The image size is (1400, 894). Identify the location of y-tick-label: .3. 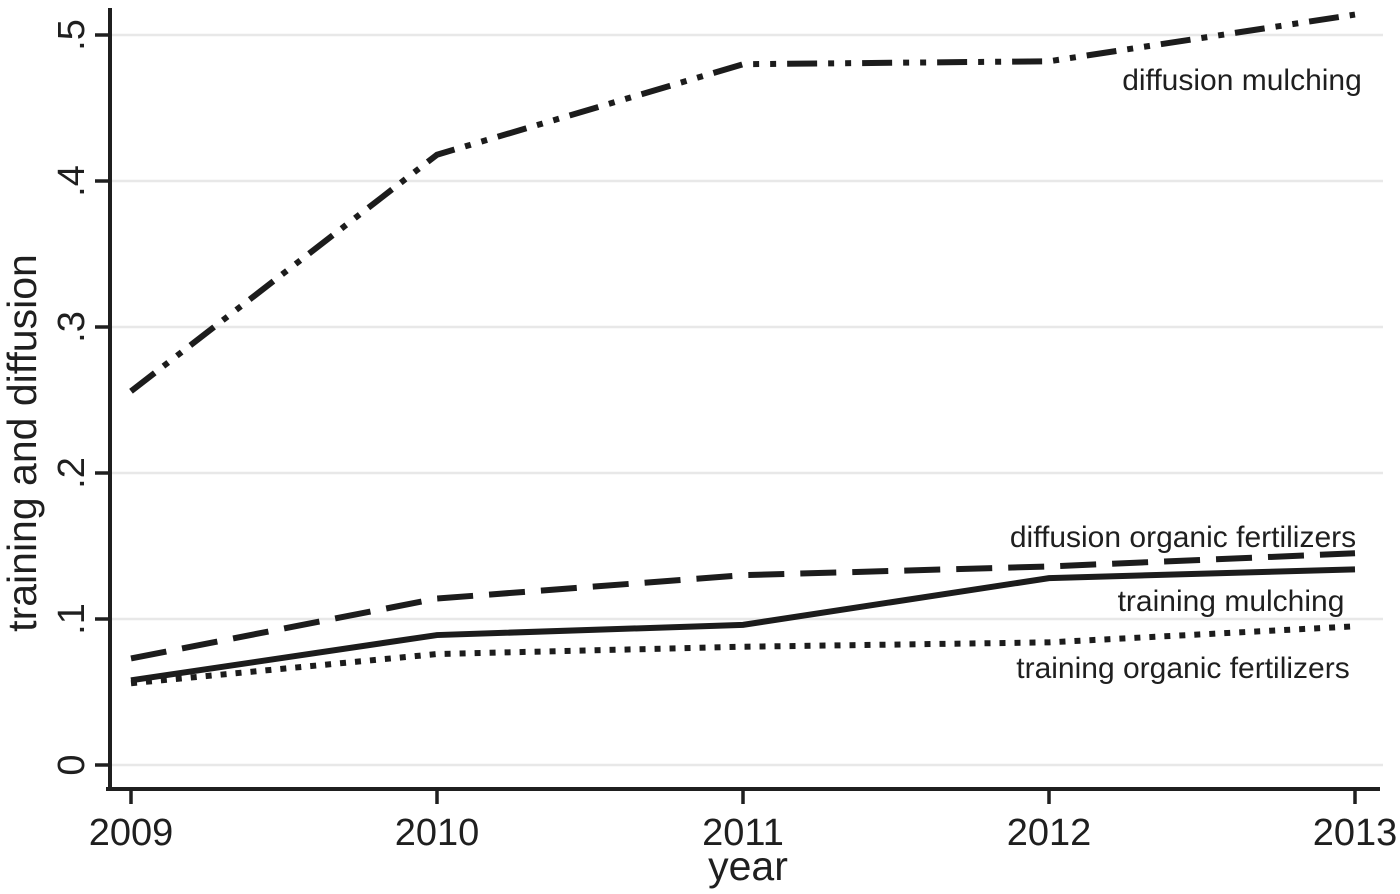
(72, 327).